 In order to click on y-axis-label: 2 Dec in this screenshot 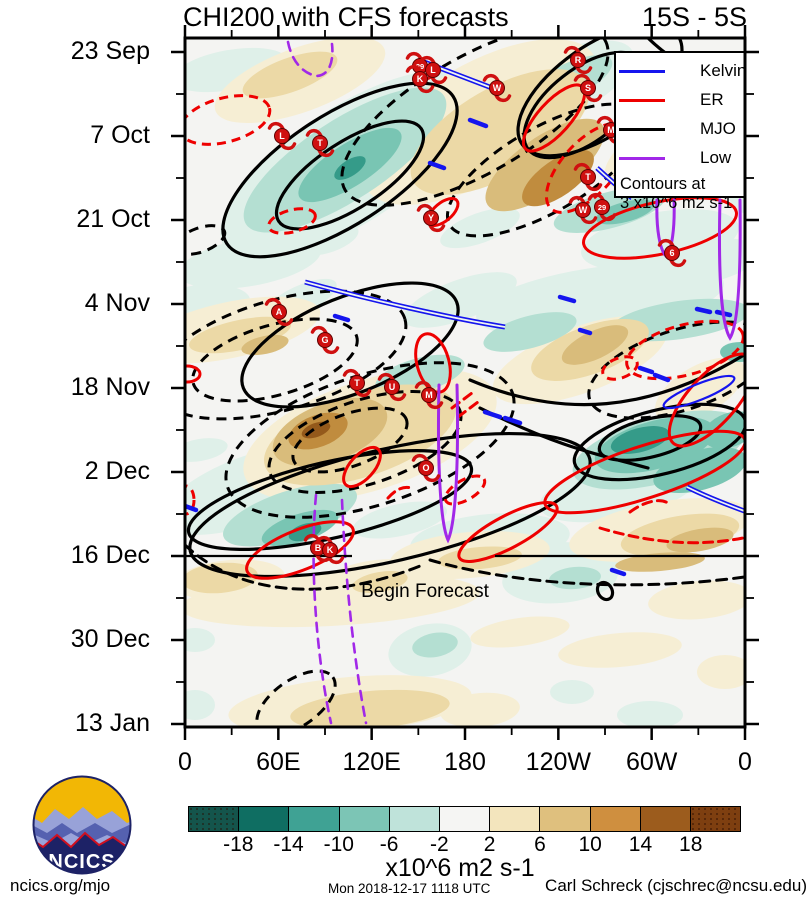, I will do `click(117, 471)`.